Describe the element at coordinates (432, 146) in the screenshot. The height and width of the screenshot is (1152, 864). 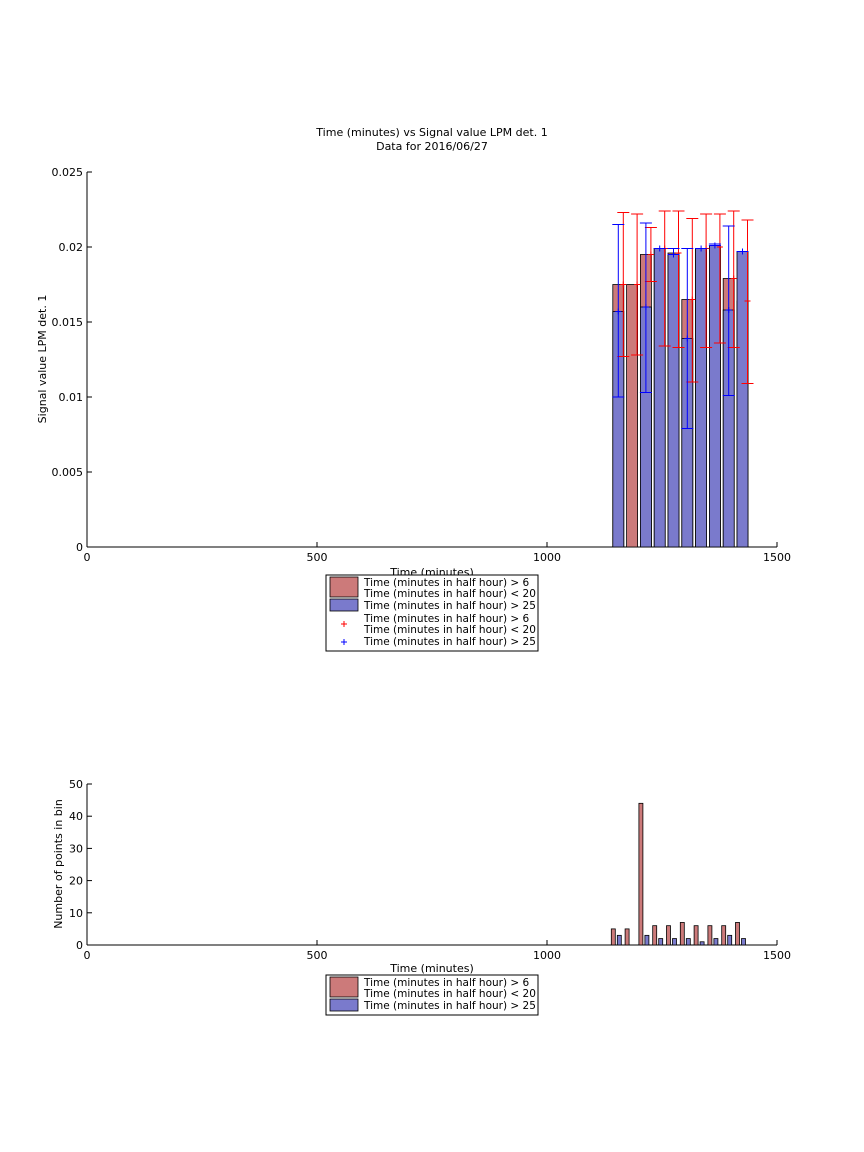
I see `chart1-subtitle: Data for 2016/06/27` at that location.